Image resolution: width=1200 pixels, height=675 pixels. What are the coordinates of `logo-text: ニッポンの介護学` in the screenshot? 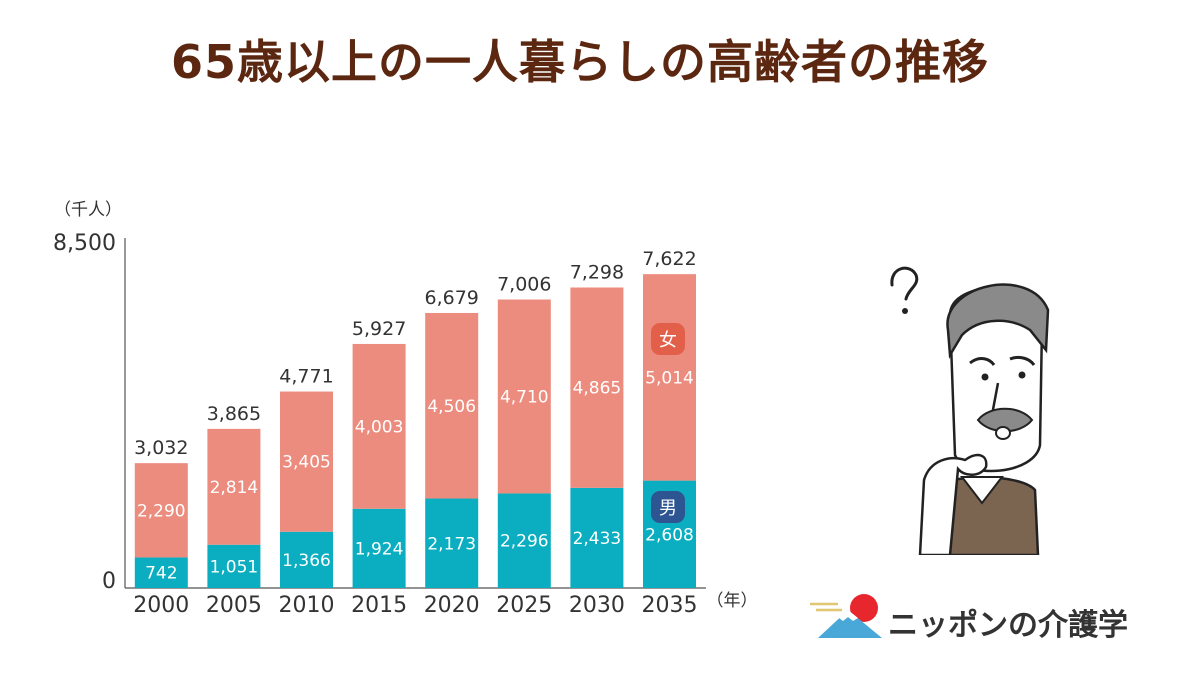 It's located at (1008, 625).